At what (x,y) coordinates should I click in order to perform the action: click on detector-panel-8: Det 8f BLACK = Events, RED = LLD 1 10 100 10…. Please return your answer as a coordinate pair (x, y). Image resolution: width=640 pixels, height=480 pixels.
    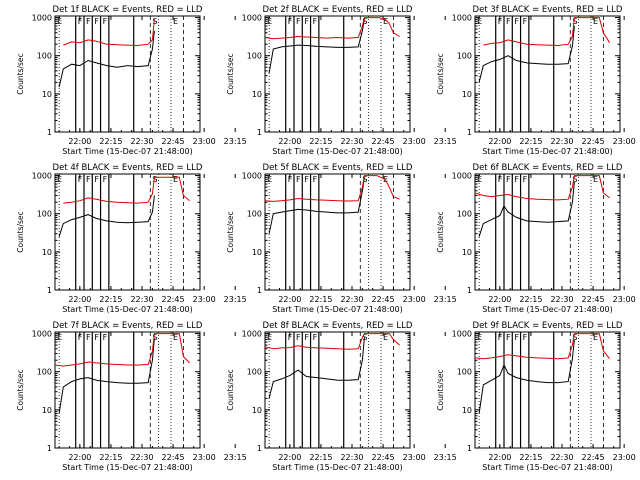
    Looking at the image, I should click on (341, 396).